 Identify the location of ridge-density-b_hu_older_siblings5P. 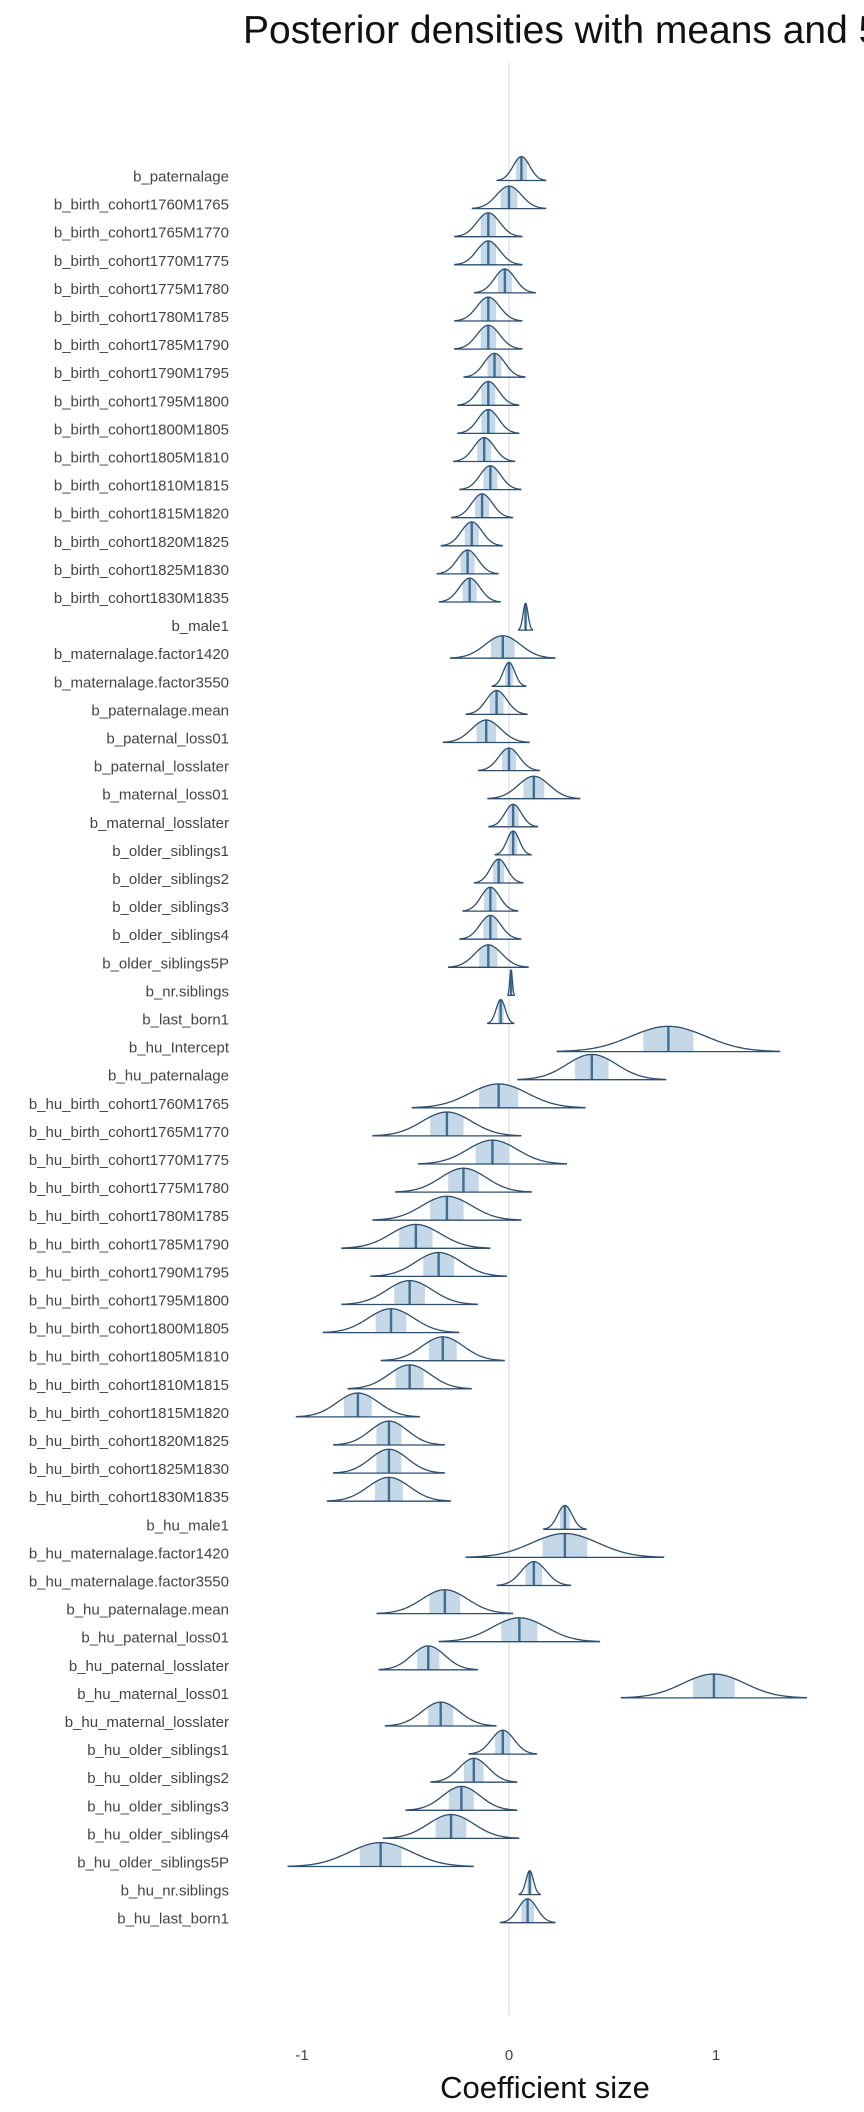
(380, 1854).